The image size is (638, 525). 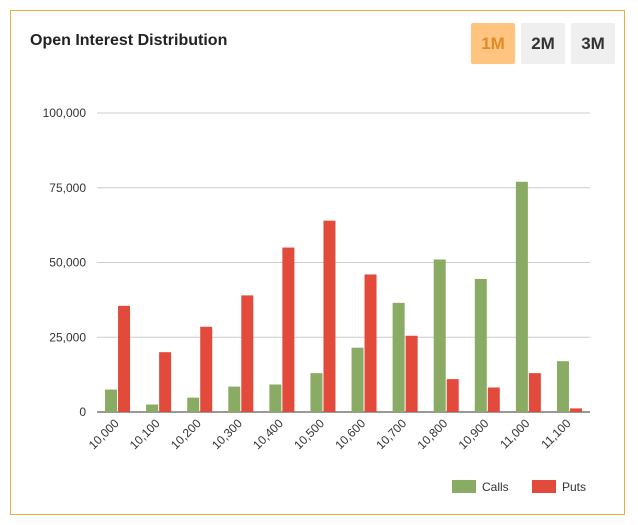 What do you see at coordinates (350, 434) in the screenshot?
I see `x-tick-label: 10,600` at bounding box center [350, 434].